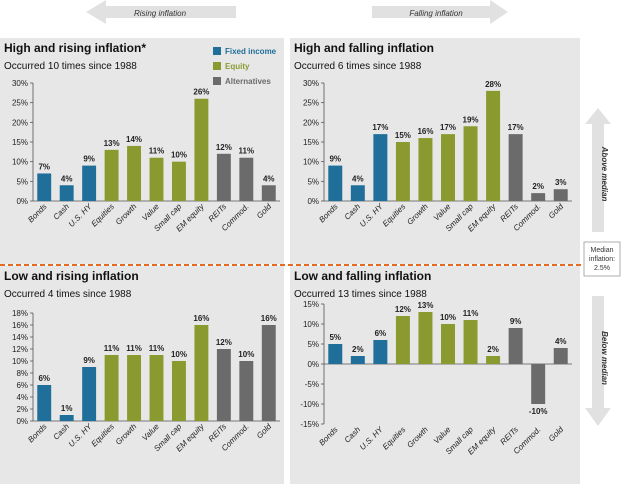  What do you see at coordinates (493, 84) in the screenshot?
I see `data-label: 28%` at bounding box center [493, 84].